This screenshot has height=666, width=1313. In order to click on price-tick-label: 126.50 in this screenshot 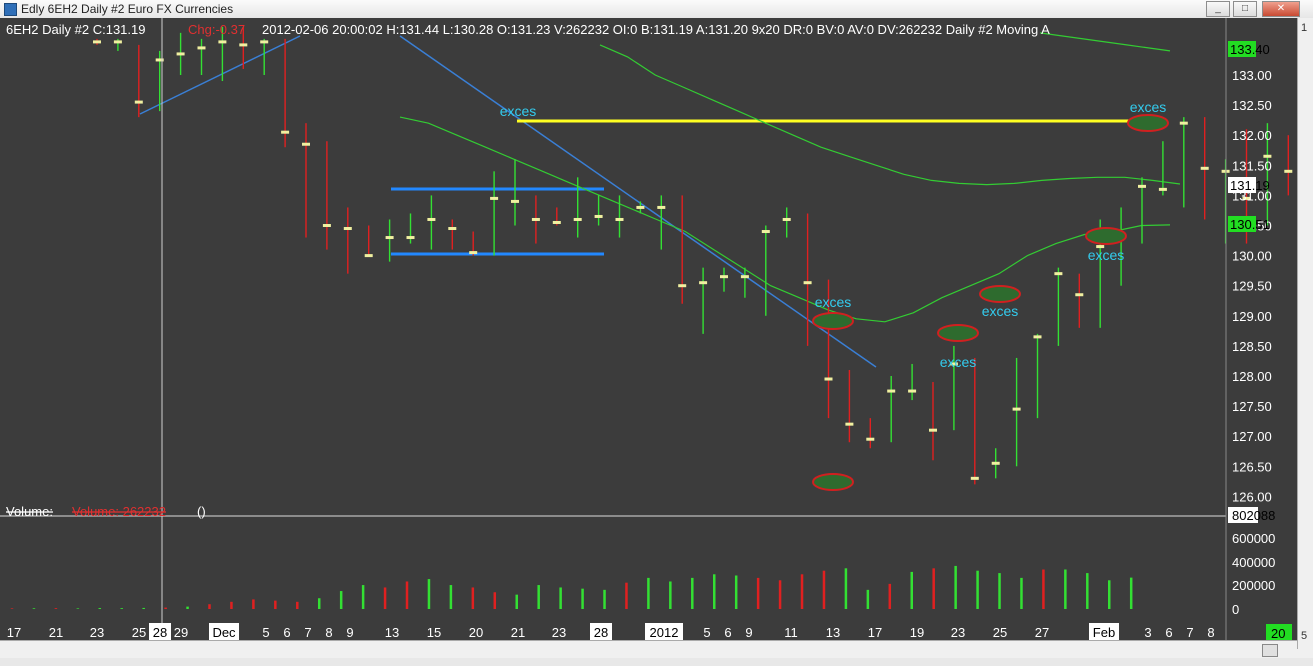, I will do `click(1252, 466)`.